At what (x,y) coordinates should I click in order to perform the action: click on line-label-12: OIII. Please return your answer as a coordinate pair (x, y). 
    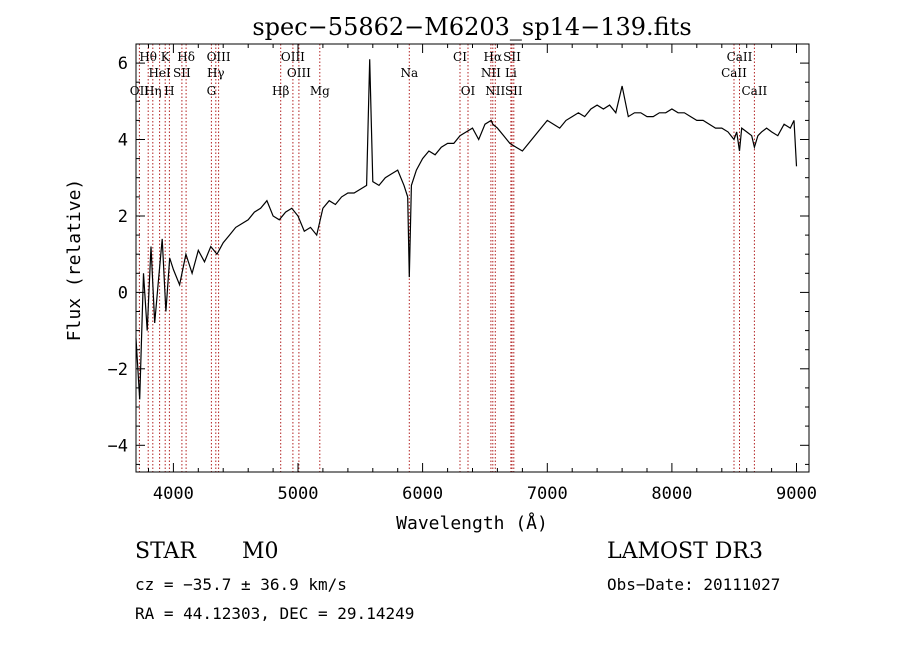
    Looking at the image, I should click on (299, 73).